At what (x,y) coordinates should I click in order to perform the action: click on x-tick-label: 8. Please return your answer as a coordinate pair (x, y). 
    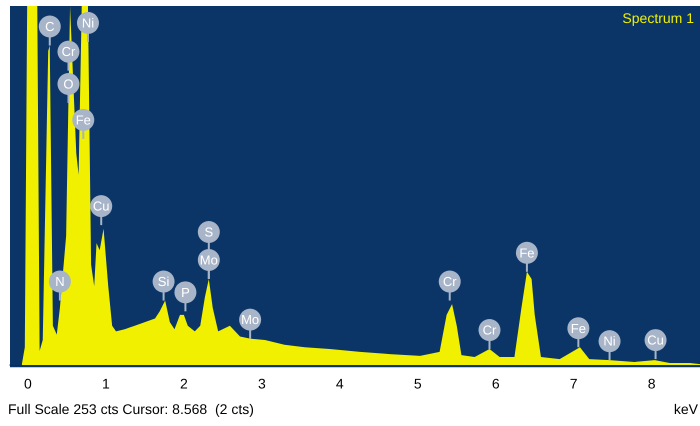
    Looking at the image, I should click on (652, 383).